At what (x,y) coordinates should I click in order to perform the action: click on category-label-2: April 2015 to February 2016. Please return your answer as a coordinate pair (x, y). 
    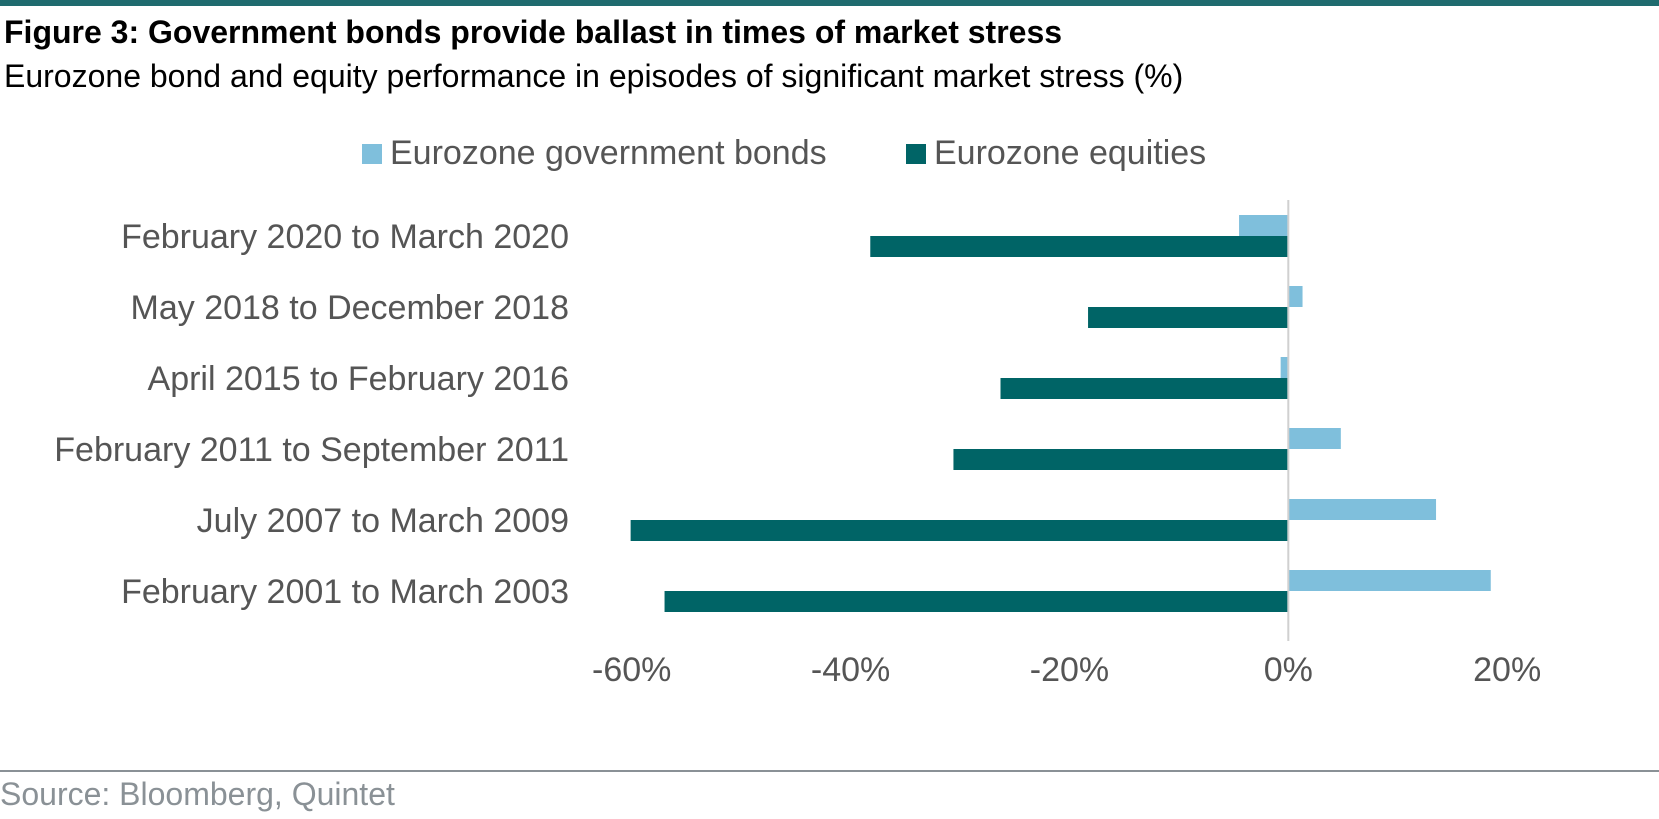
    Looking at the image, I should click on (358, 379).